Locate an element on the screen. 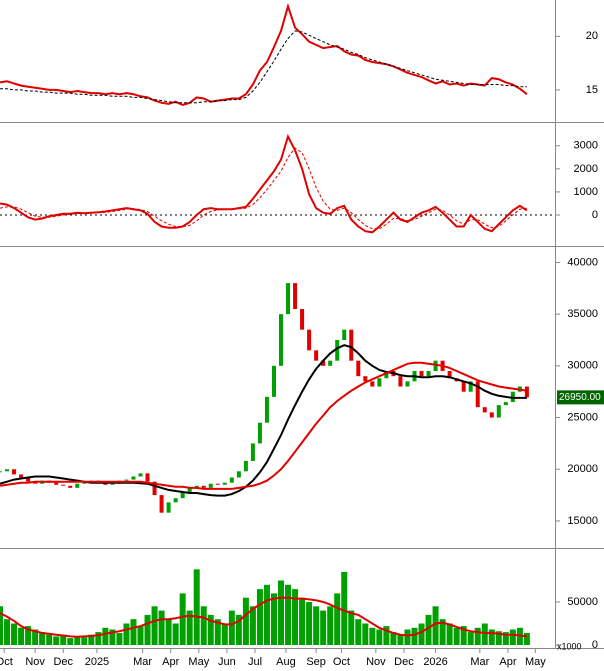  y-tick-label: 2000 is located at coordinates (586, 169).